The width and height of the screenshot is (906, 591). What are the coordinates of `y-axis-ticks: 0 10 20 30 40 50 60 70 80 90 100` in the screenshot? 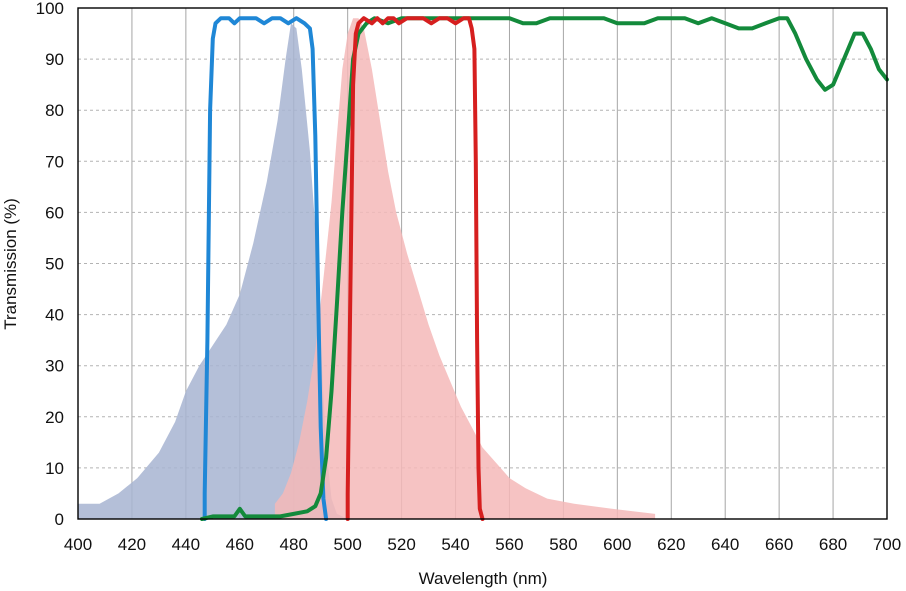 It's located at (50, 264).